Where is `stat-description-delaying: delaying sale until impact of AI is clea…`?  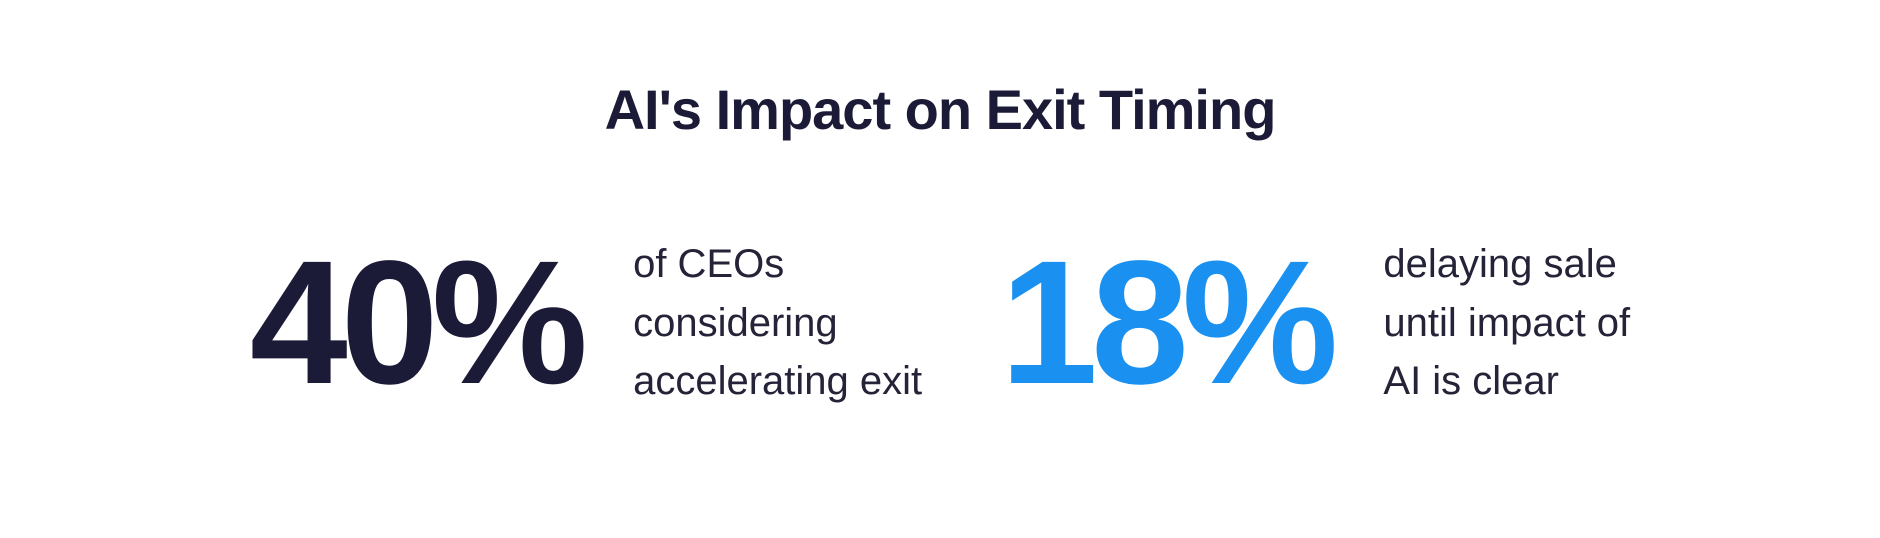 stat-description-delaying: delaying sale until impact of AI is clea… is located at coordinates (1506, 322).